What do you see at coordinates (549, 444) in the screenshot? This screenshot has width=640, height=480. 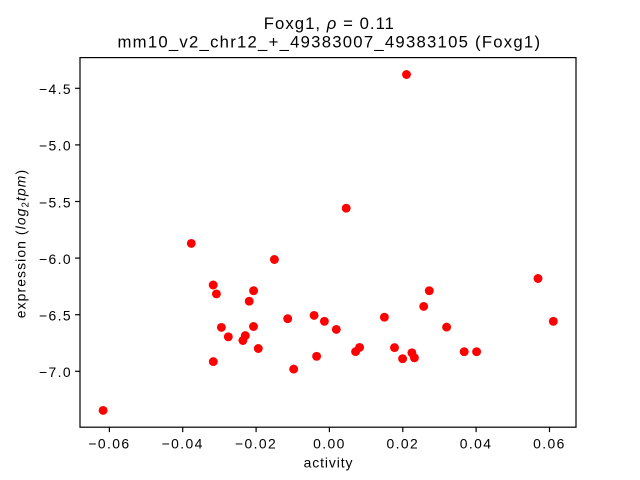 I see `svg-text: 0.06` at bounding box center [549, 444].